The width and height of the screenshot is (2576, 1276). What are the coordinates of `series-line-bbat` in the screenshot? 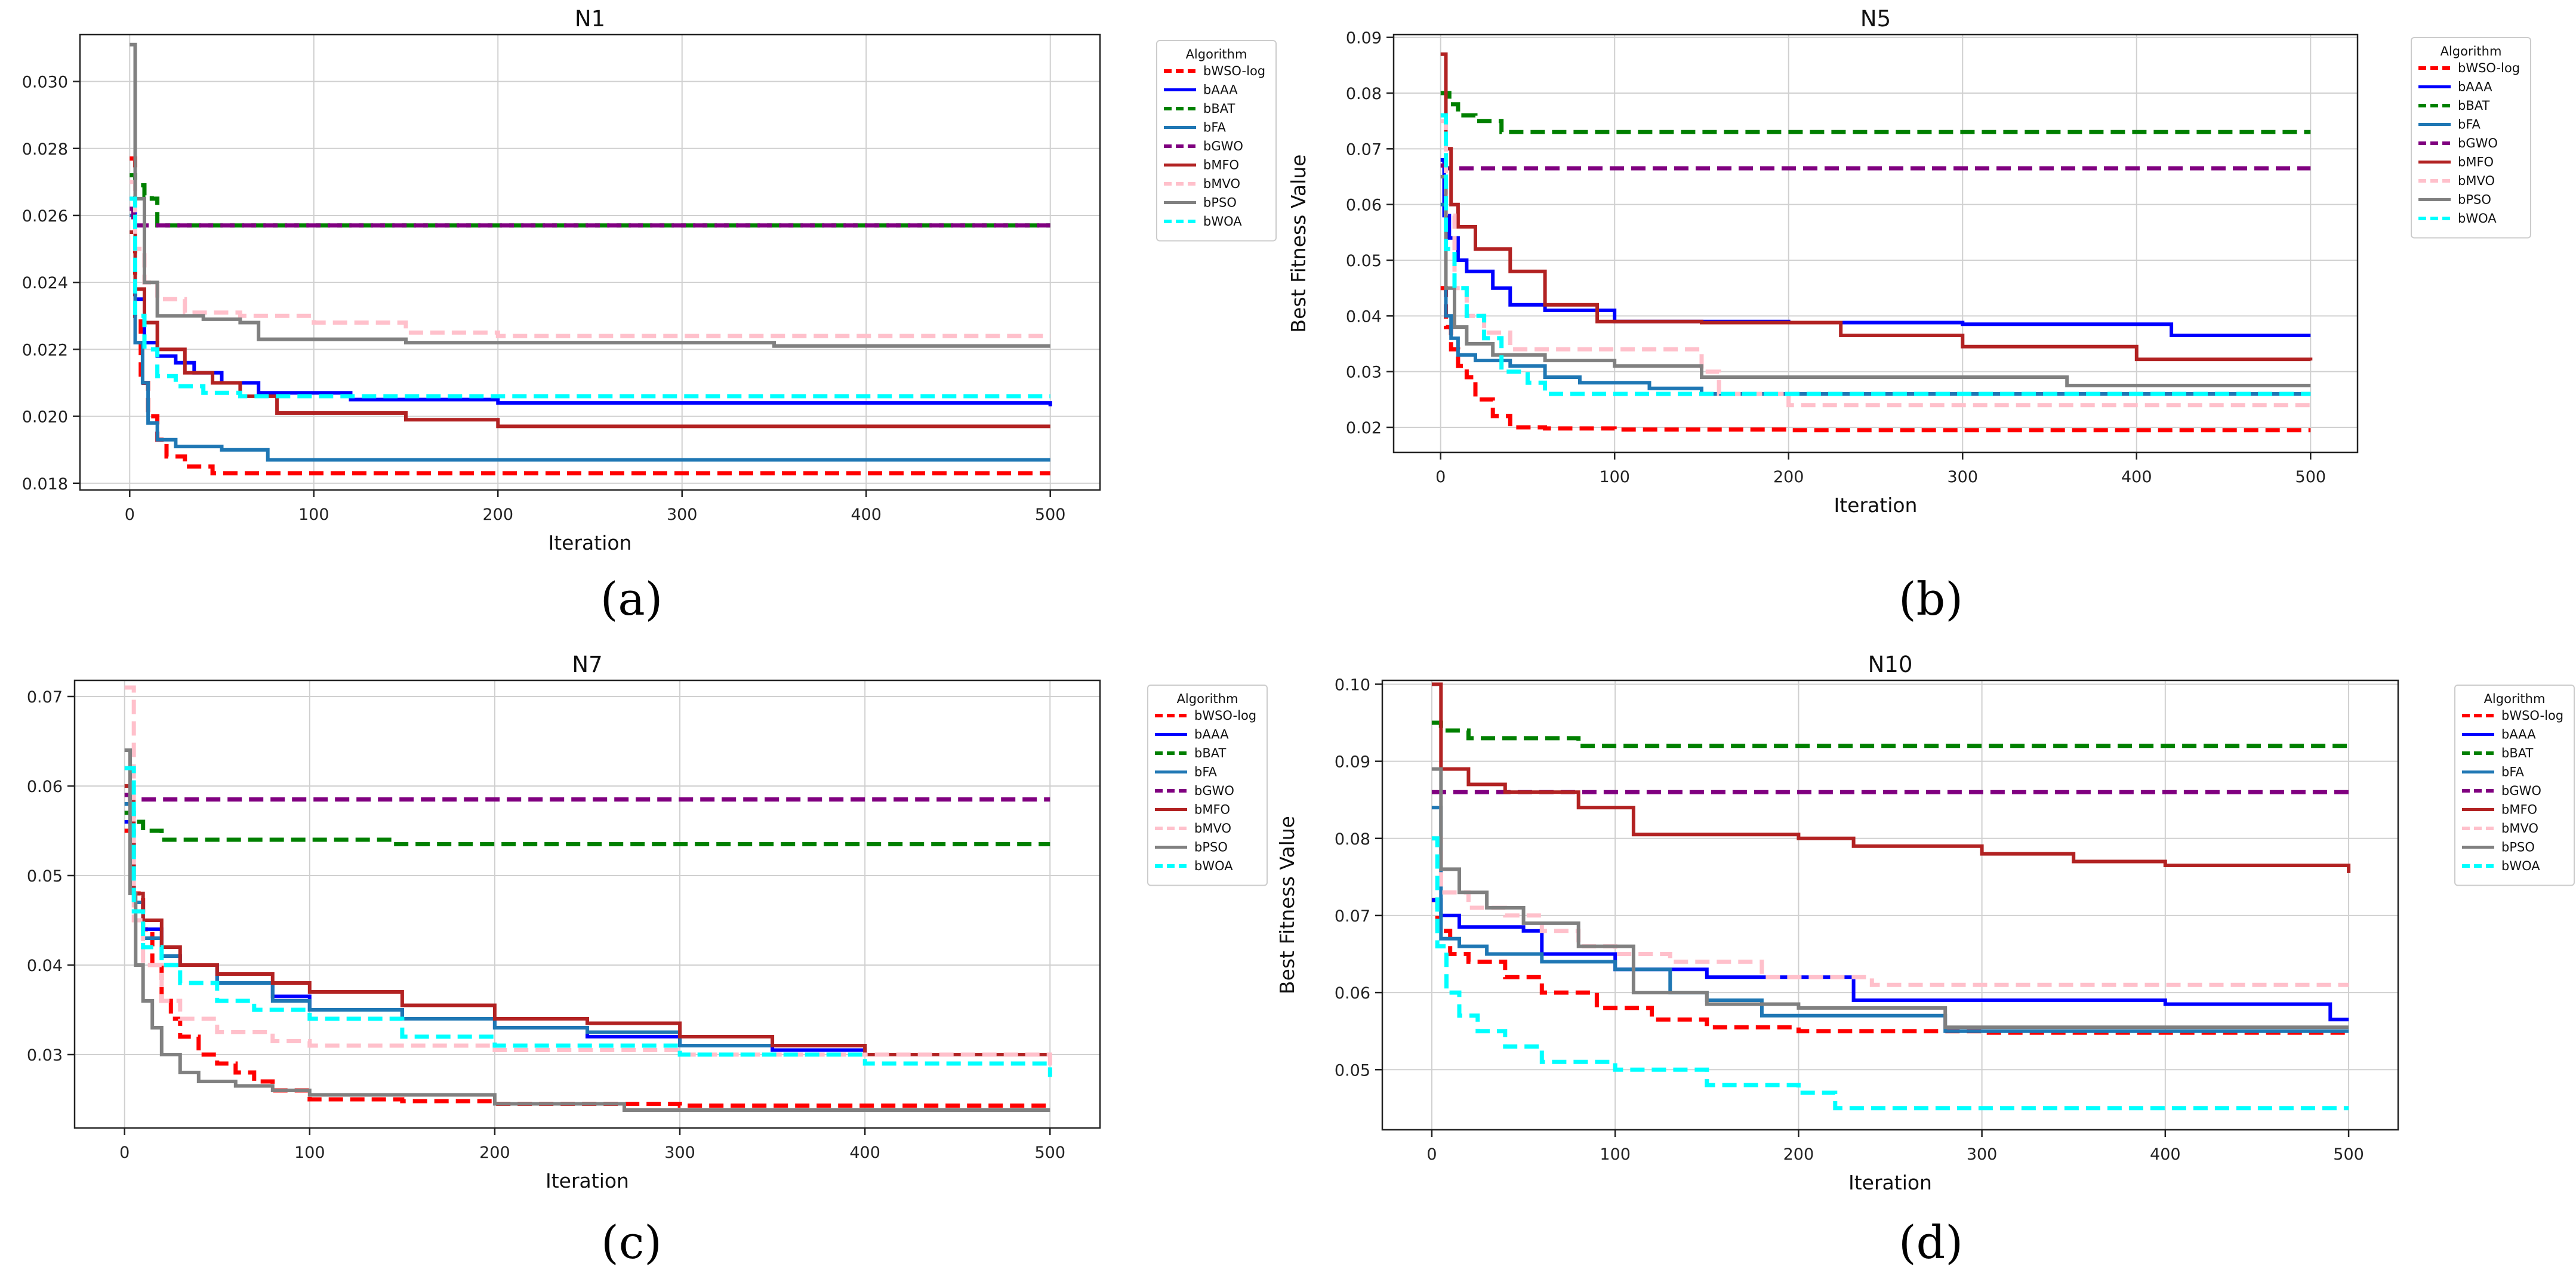 It's located at (1875, 112).